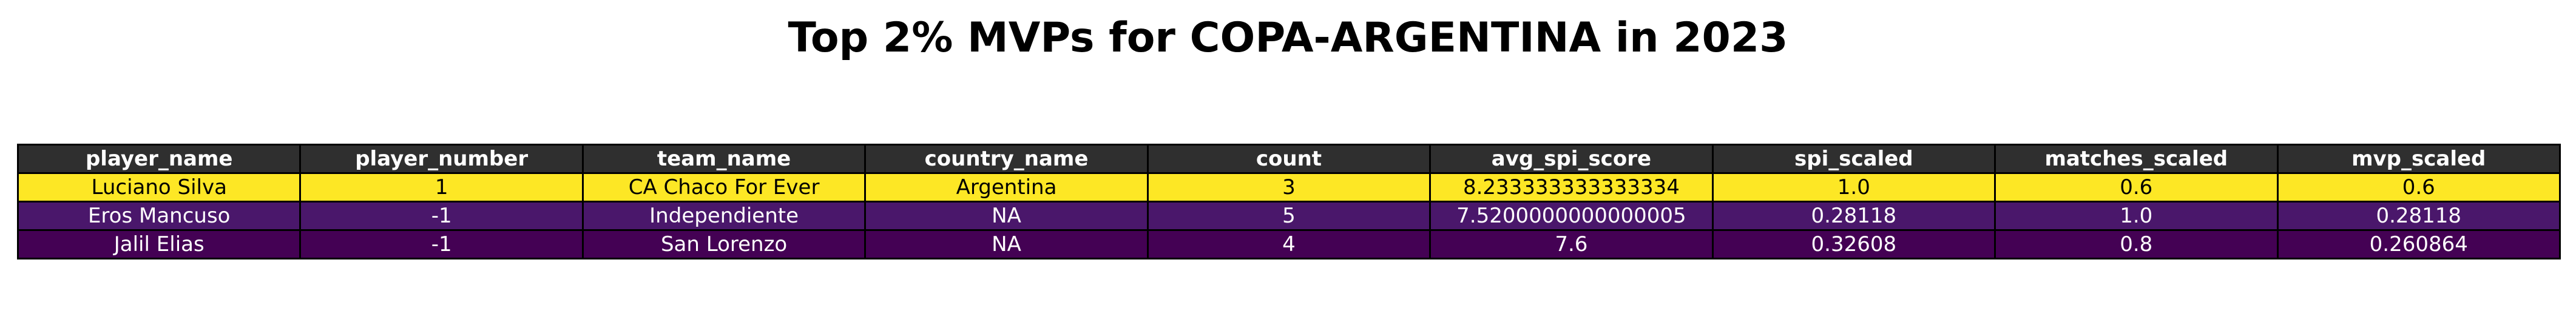 The width and height of the screenshot is (2576, 328). What do you see at coordinates (159, 159) in the screenshot?
I see `column-header: player_name` at bounding box center [159, 159].